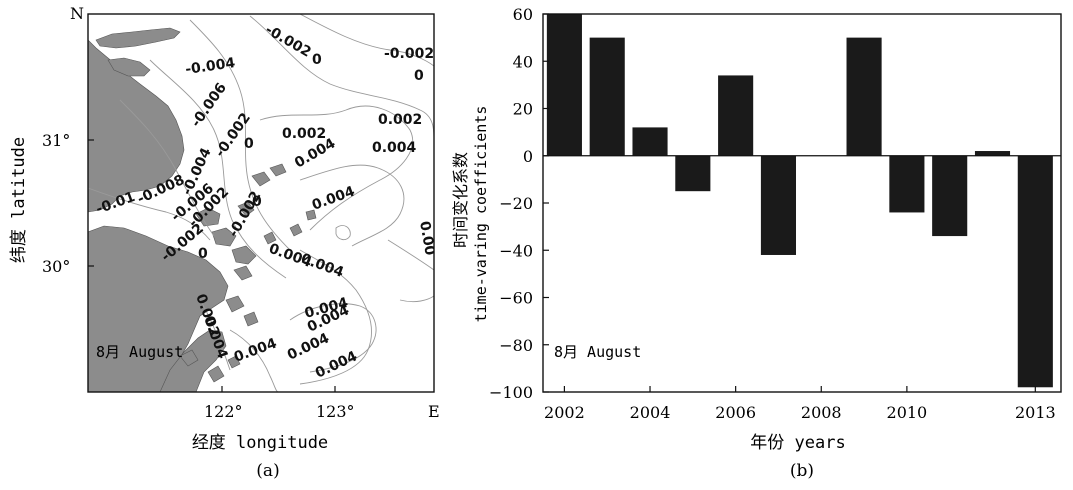 This screenshot has height=490, width=1073. Describe the element at coordinates (802, 471) in the screenshot. I see `caption-b: (b)` at that location.